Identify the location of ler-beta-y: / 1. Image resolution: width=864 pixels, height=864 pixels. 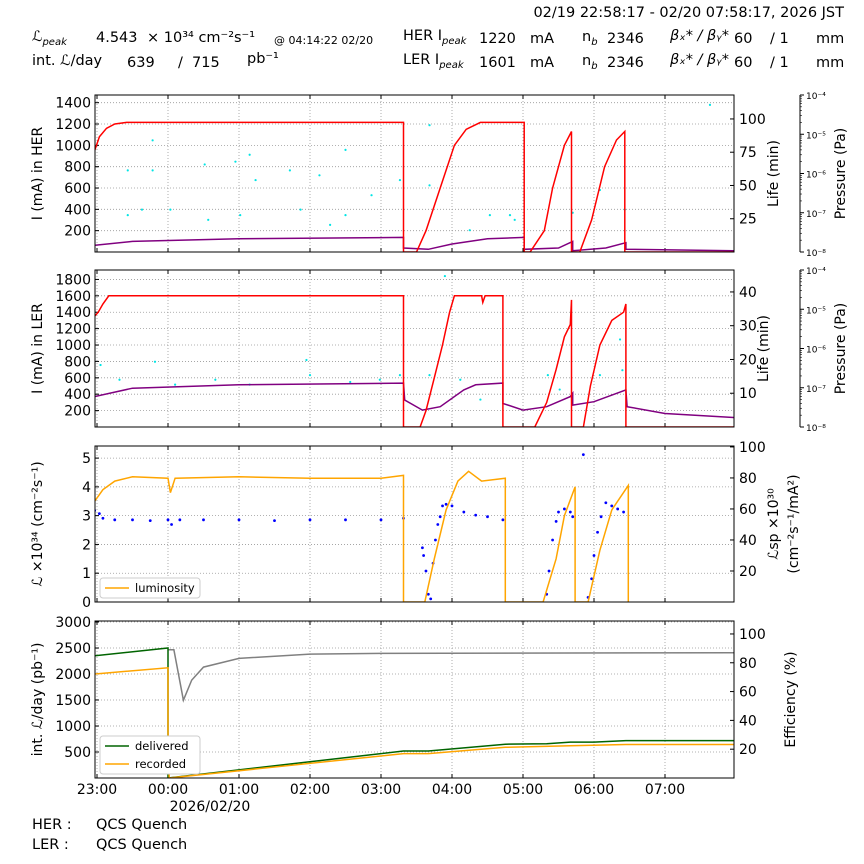
(779, 63).